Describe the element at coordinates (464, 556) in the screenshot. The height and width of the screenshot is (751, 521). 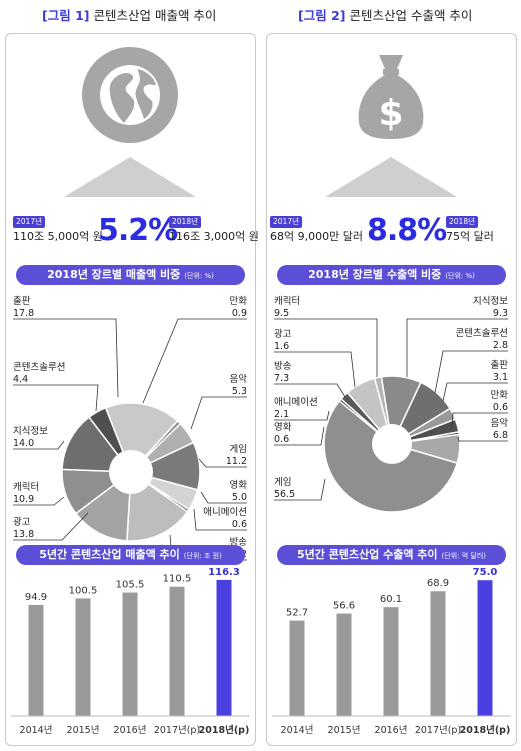
I see `bar-unit: (단위: 억 달러)` at that location.